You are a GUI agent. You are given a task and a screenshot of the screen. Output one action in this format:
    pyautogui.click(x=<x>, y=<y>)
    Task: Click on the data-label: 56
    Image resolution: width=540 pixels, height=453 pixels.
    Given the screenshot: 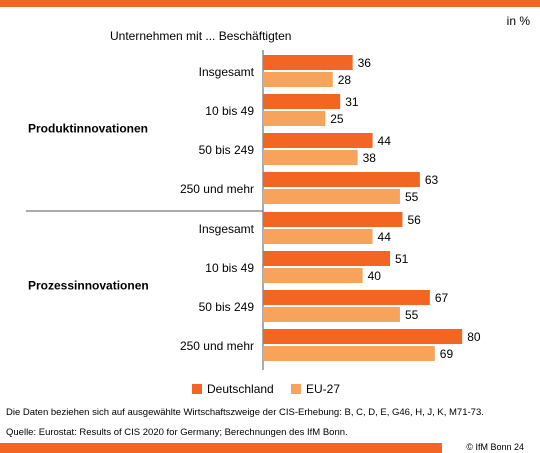 What is the action you would take?
    pyautogui.click(x=414, y=220)
    